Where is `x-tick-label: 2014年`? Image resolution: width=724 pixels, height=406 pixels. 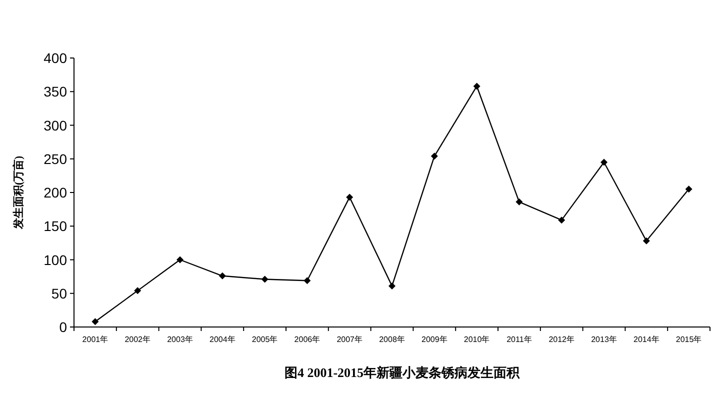
x-tick-label: 2014年 is located at coordinates (647, 339).